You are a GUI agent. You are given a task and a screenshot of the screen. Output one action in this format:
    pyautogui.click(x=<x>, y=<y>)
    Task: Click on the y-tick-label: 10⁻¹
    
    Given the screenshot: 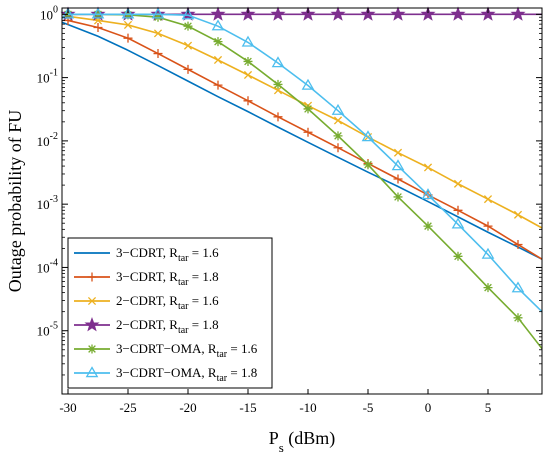 What is the action you would take?
    pyautogui.click(x=47, y=77)
    